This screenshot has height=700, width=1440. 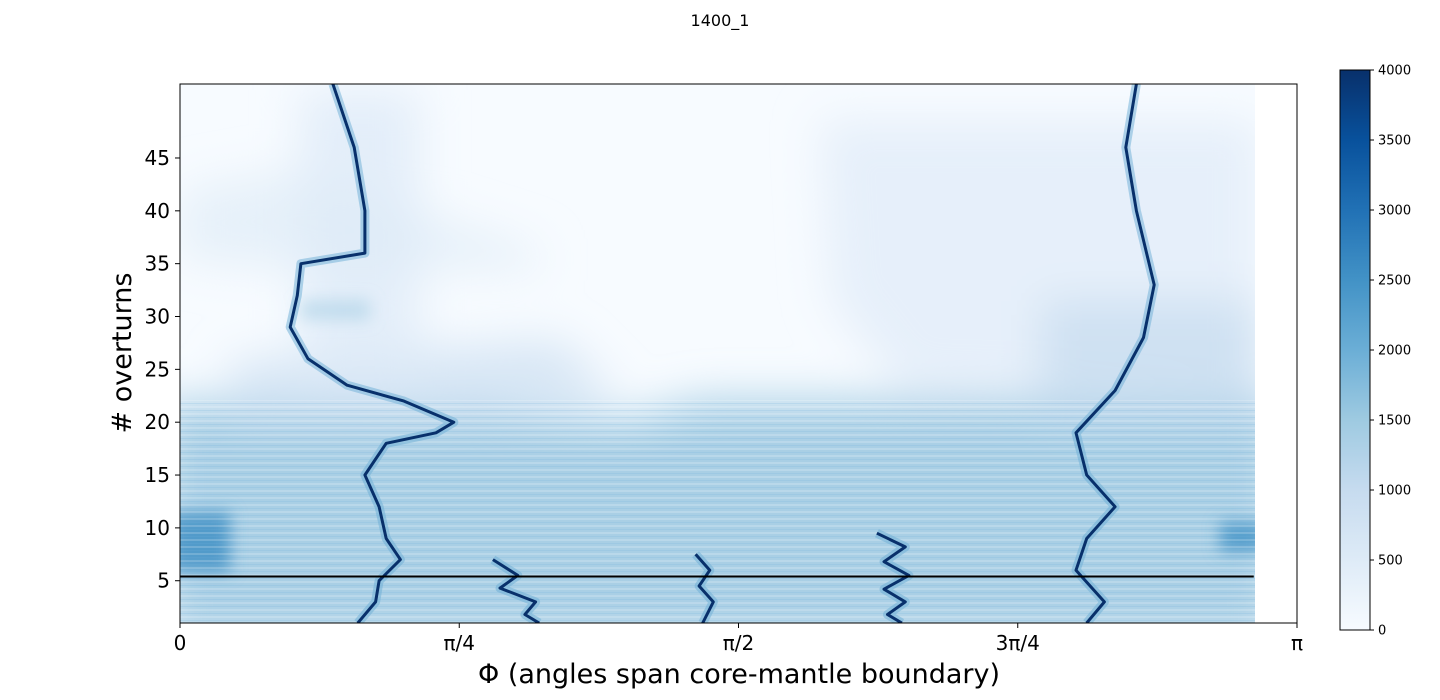 I want to click on colorbar-tick-label: 0, so click(x=1382, y=631).